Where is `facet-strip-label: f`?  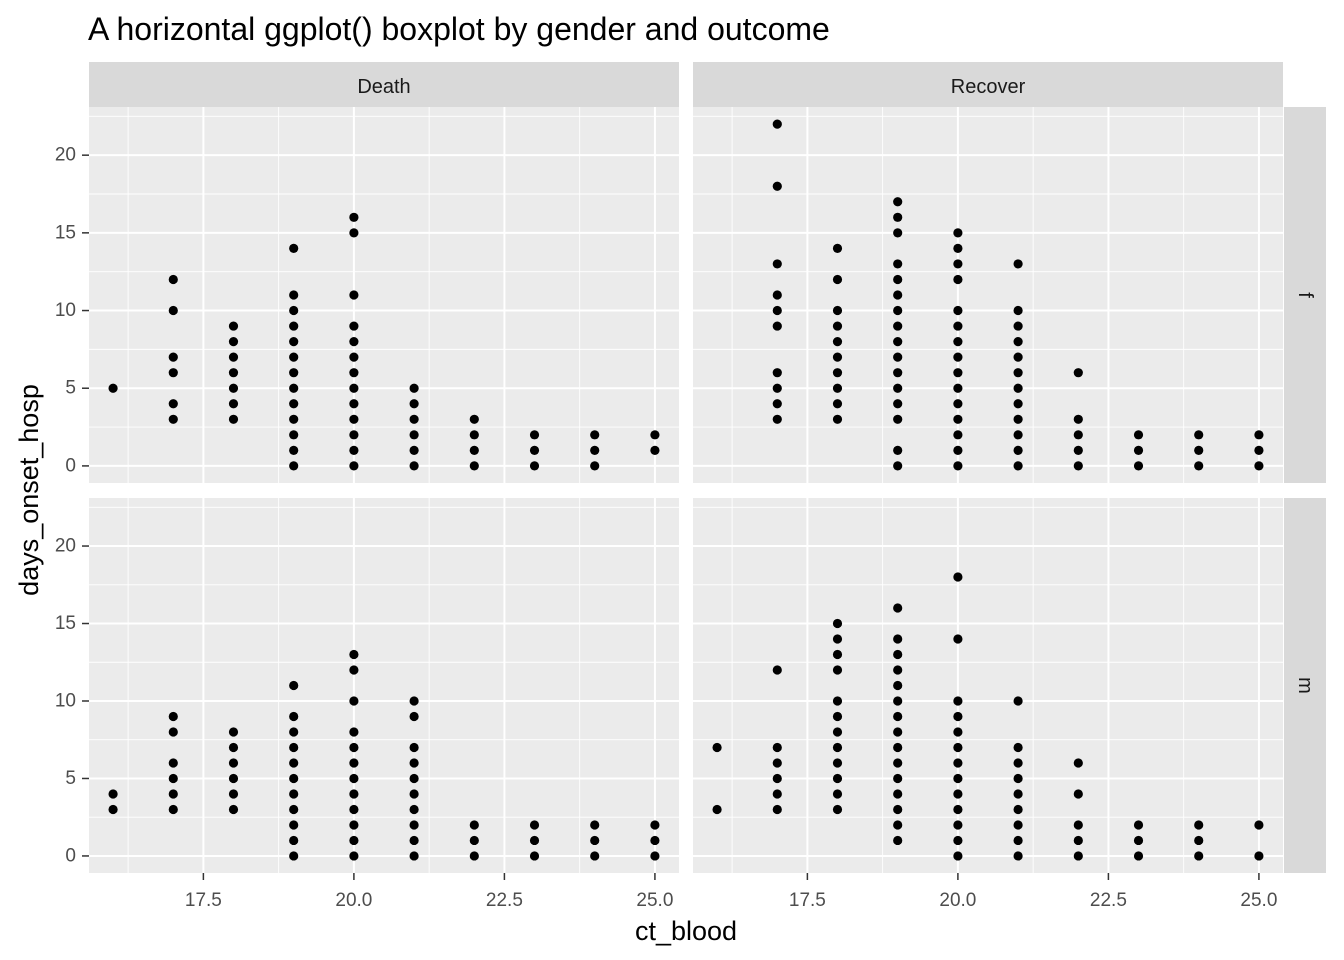 facet-strip-label: f is located at coordinates (1305, 295).